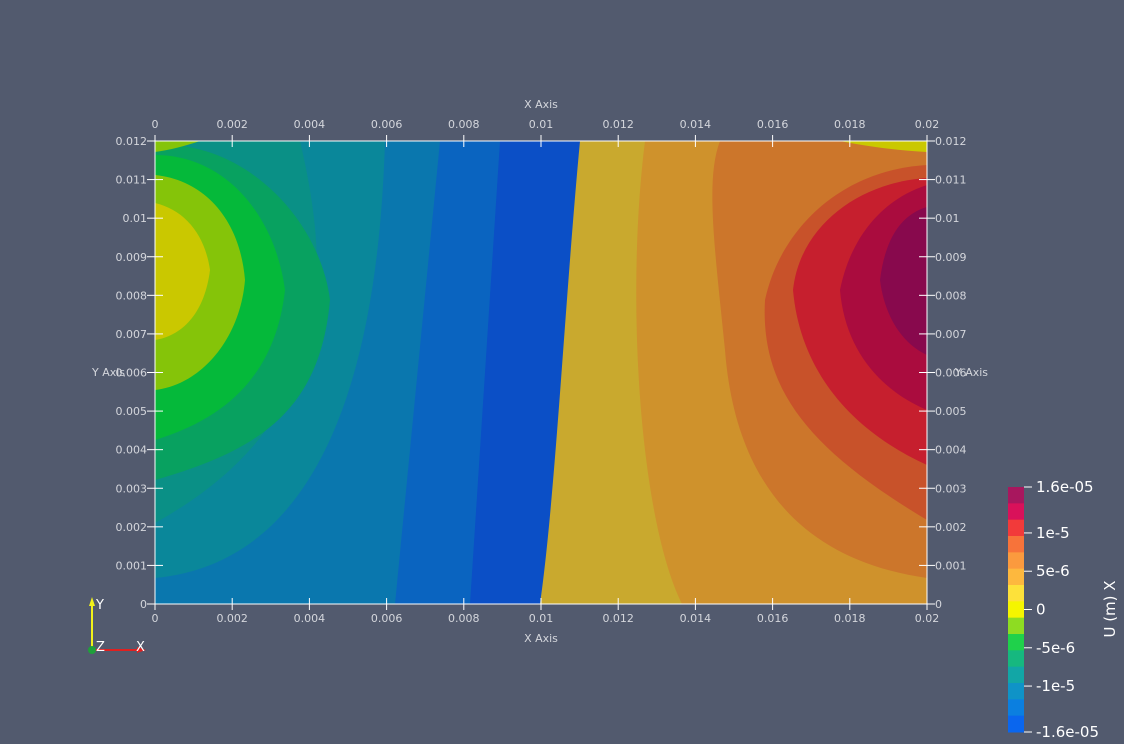 The image size is (1124, 744). Describe the element at coordinates (971, 372) in the screenshot. I see `y-axis-title-right: Y Axis` at that location.